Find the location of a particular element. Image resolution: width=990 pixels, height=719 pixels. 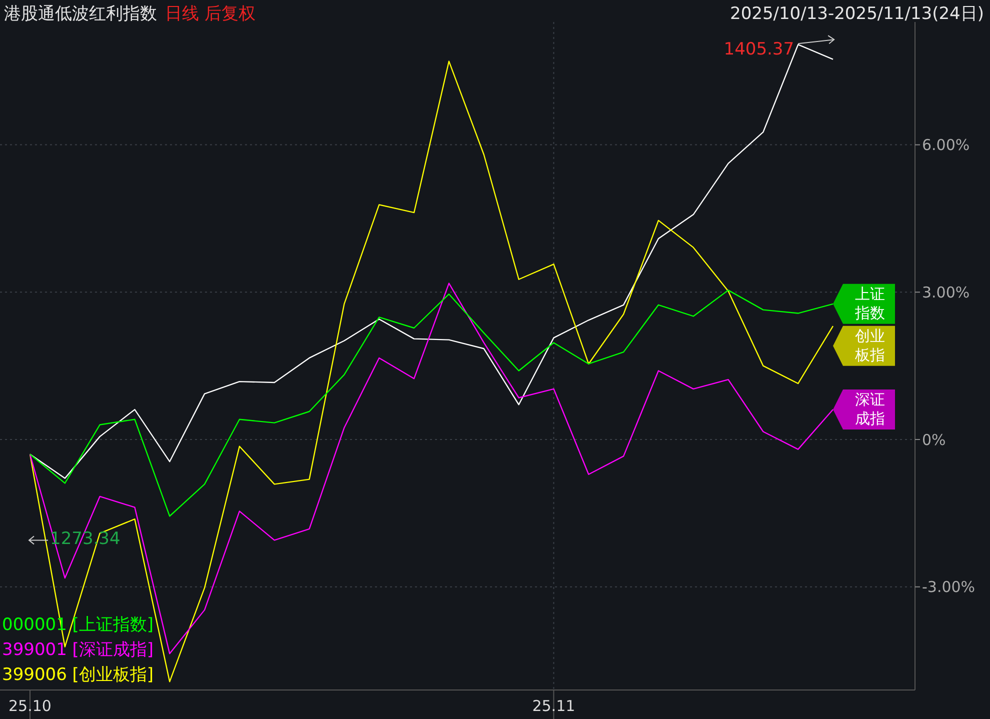

text: 上证指数 is located at coordinates (869, 303).